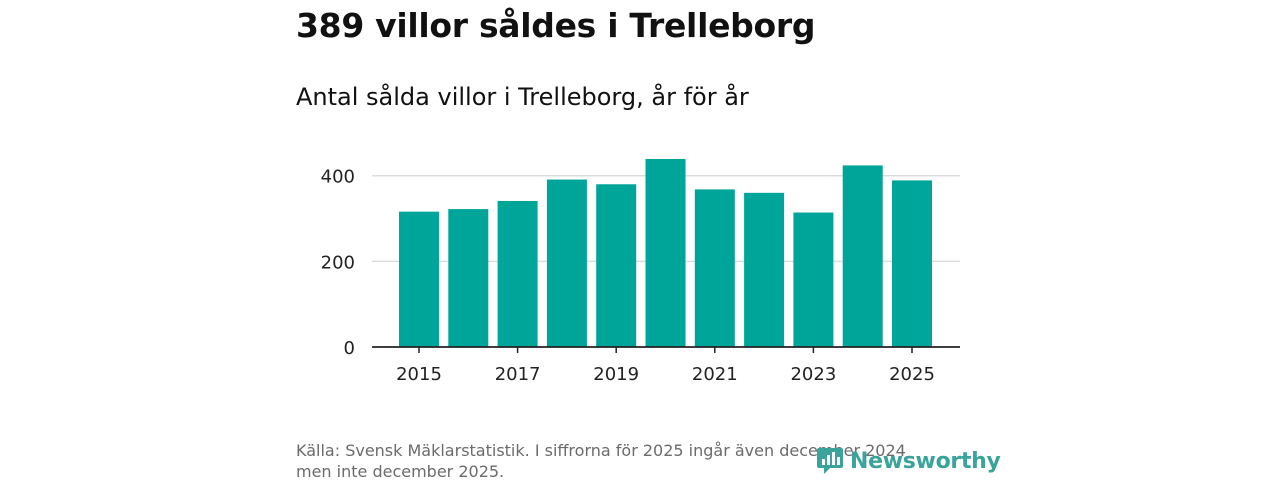 The height and width of the screenshot is (480, 1280). I want to click on x-tick-label: 2017, so click(518, 374).